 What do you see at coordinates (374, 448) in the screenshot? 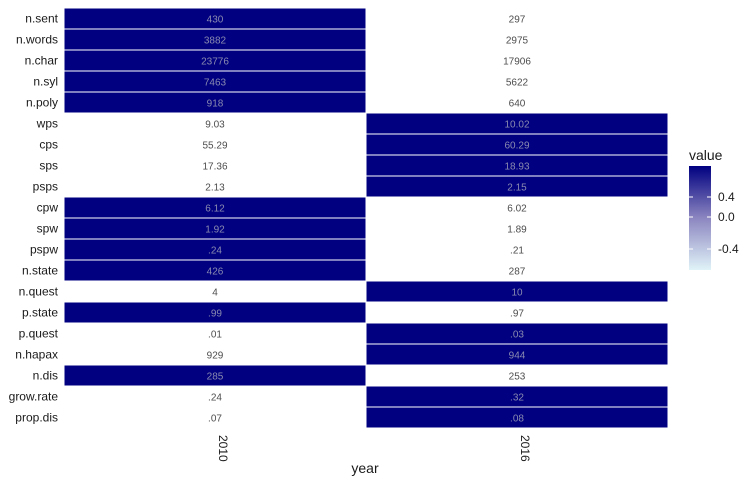
I see `year-tick-labels: 2010 2016` at bounding box center [374, 448].